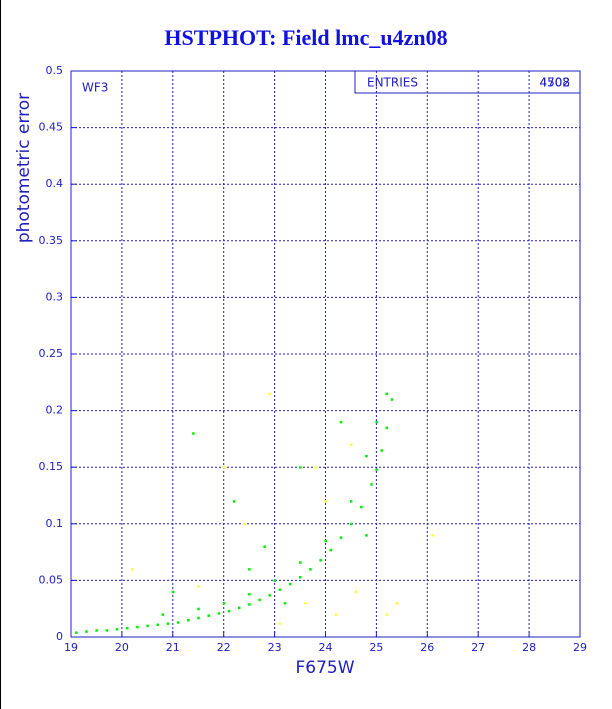 The width and height of the screenshot is (612, 709). I want to click on y-tick-label: 0.45, so click(51, 127).